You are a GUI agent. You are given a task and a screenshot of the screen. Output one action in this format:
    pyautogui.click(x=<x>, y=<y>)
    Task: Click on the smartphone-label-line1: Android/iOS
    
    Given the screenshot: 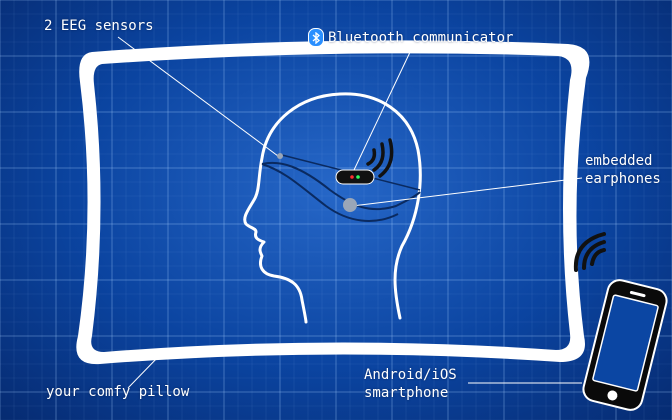 What is the action you would take?
    pyautogui.click(x=410, y=375)
    